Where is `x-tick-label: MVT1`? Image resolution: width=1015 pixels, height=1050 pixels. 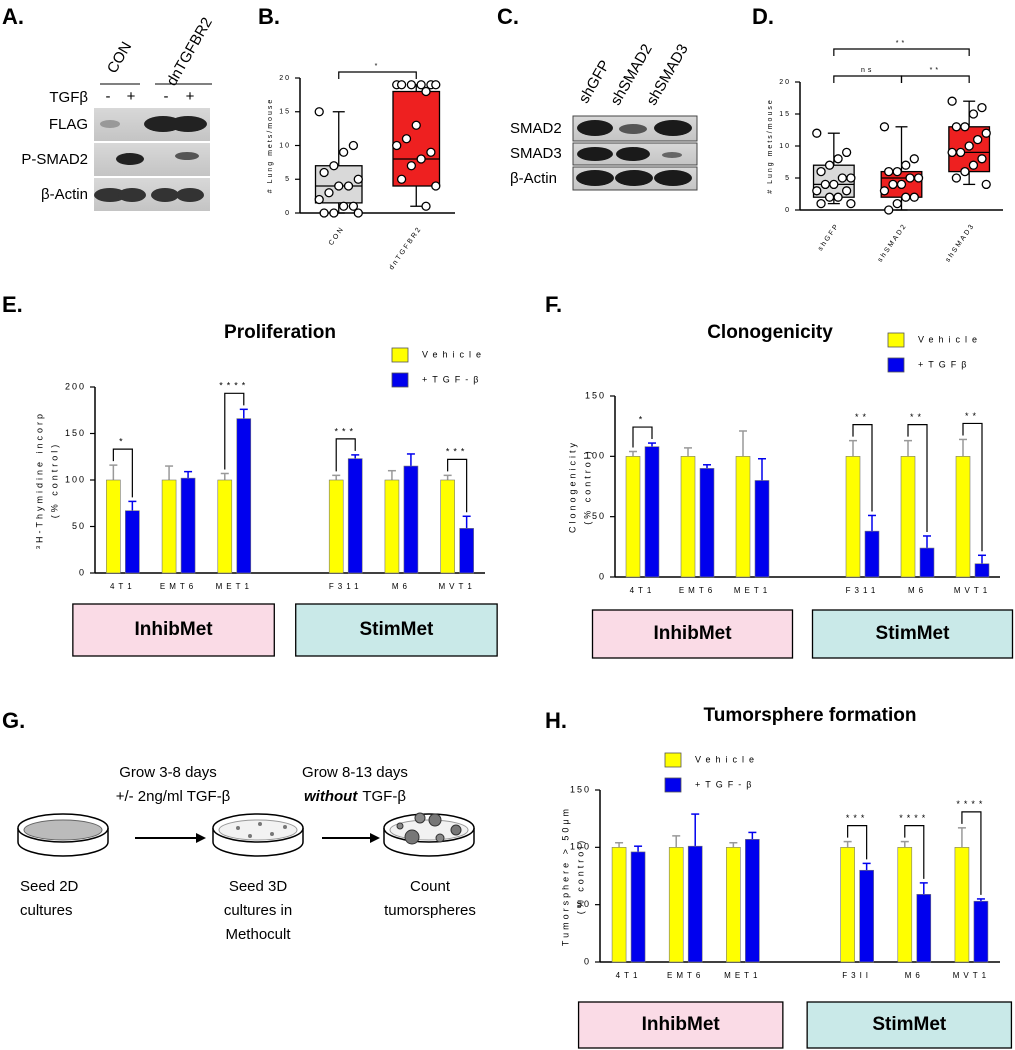 x-tick-label: MVT1 is located at coordinates (972, 590).